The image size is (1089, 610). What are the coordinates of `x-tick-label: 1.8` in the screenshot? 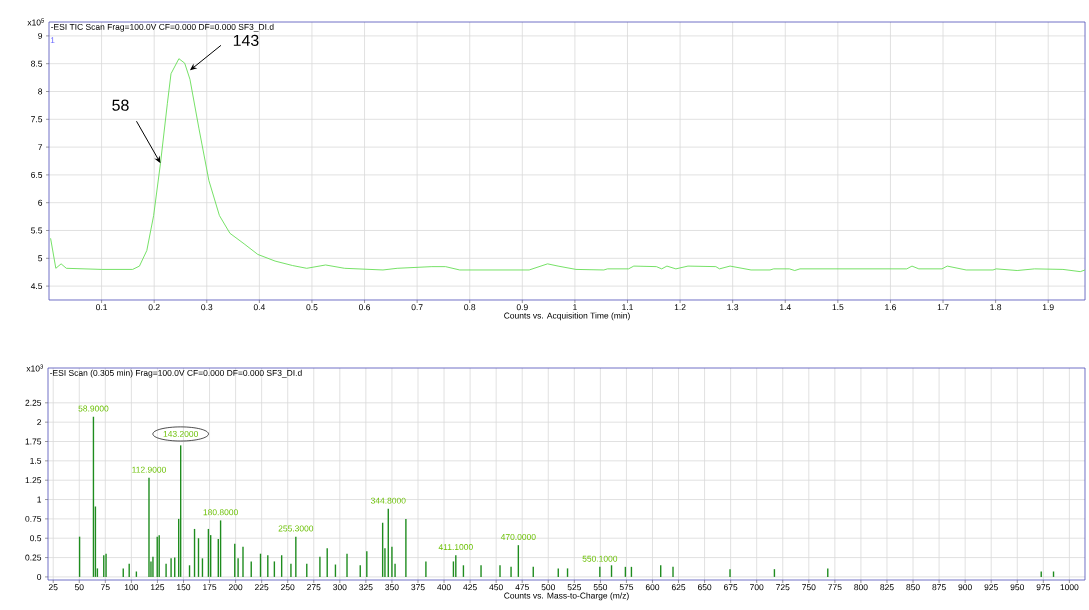 It's located at (996, 307).